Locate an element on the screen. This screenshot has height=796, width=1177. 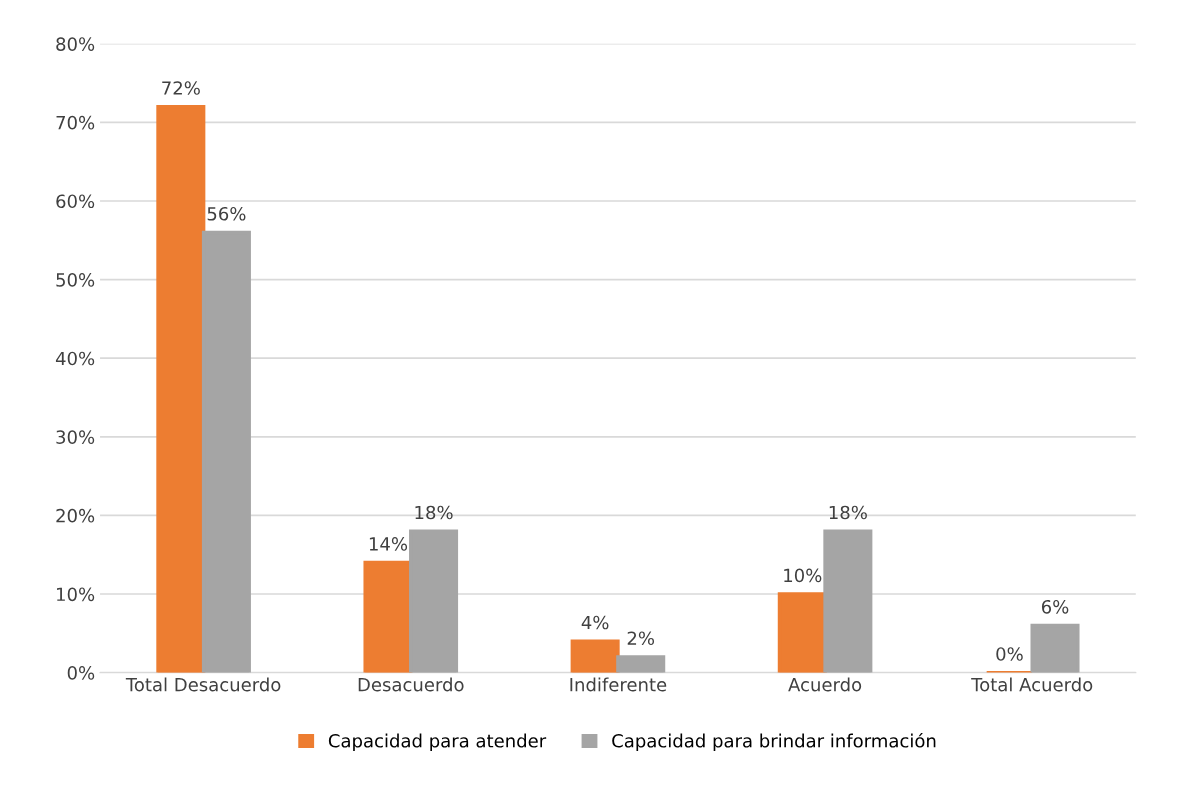
y-tick-label: 30% is located at coordinates (75, 437).